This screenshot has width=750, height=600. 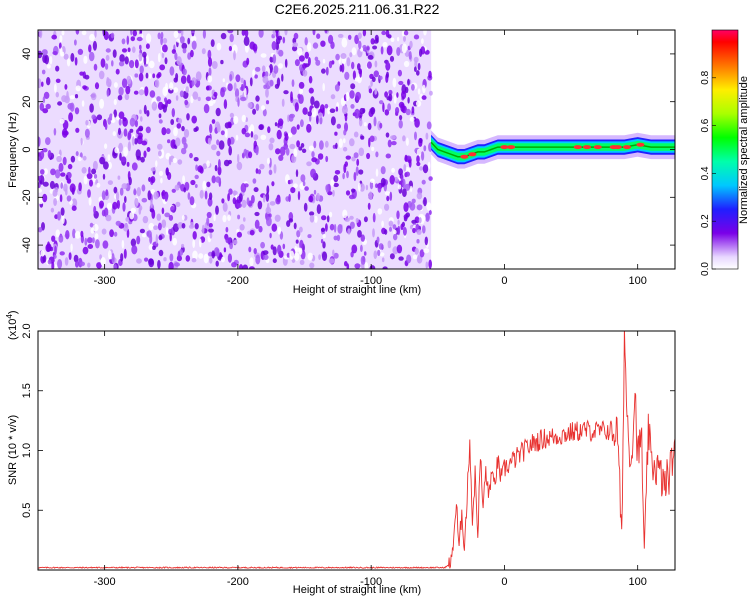 I want to click on y-tick-label: 0, so click(x=27, y=149).